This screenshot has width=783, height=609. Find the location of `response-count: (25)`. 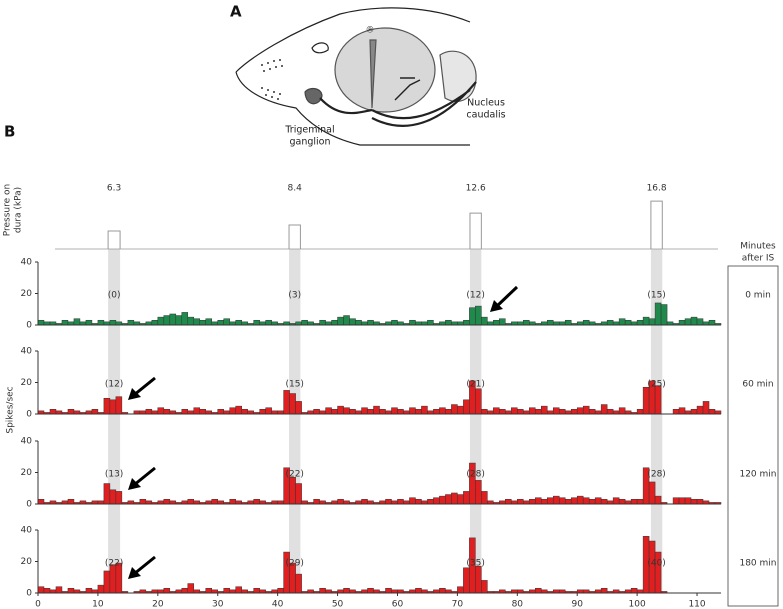

response-count: (25) is located at coordinates (656, 385).